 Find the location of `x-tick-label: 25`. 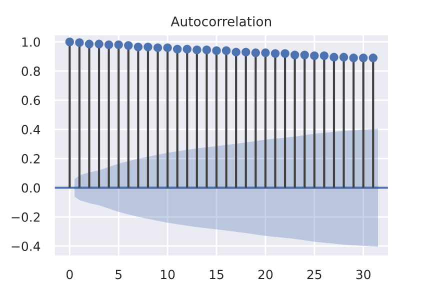

x-tick-label: 25 is located at coordinates (314, 275).